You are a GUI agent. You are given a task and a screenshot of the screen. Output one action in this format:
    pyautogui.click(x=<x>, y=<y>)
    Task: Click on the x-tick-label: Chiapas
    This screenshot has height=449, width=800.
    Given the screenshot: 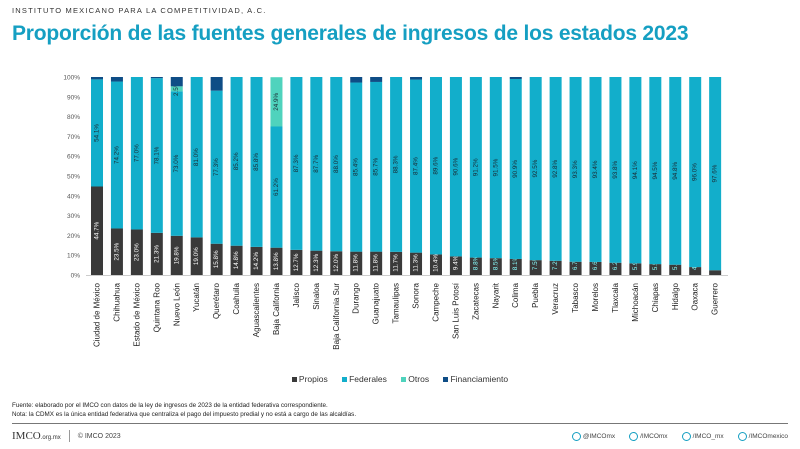 What is the action you would take?
    pyautogui.click(x=655, y=297)
    